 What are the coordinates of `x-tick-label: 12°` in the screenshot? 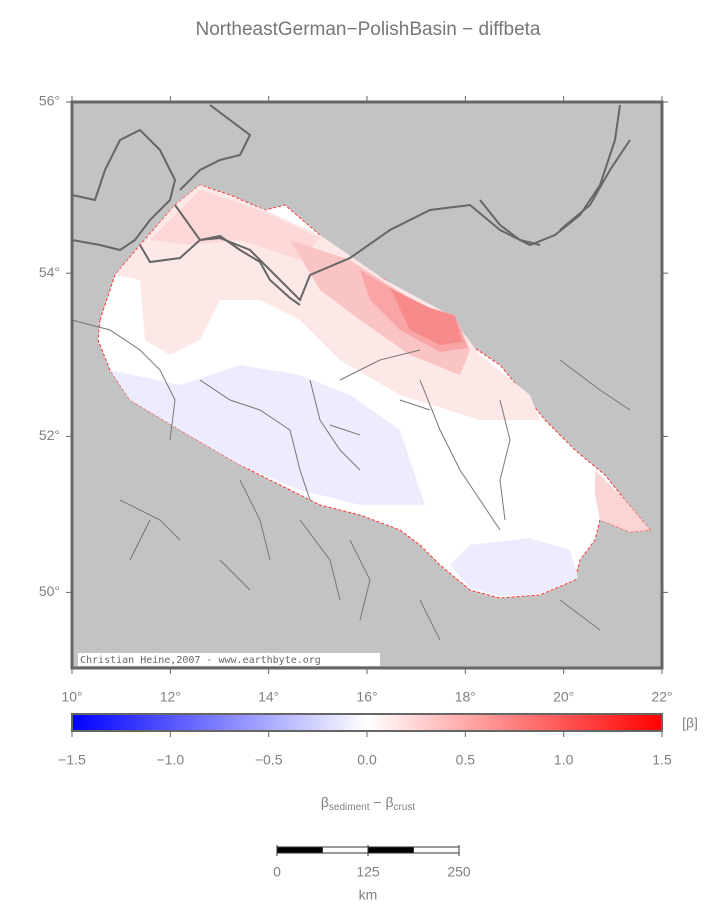 It's located at (170, 697).